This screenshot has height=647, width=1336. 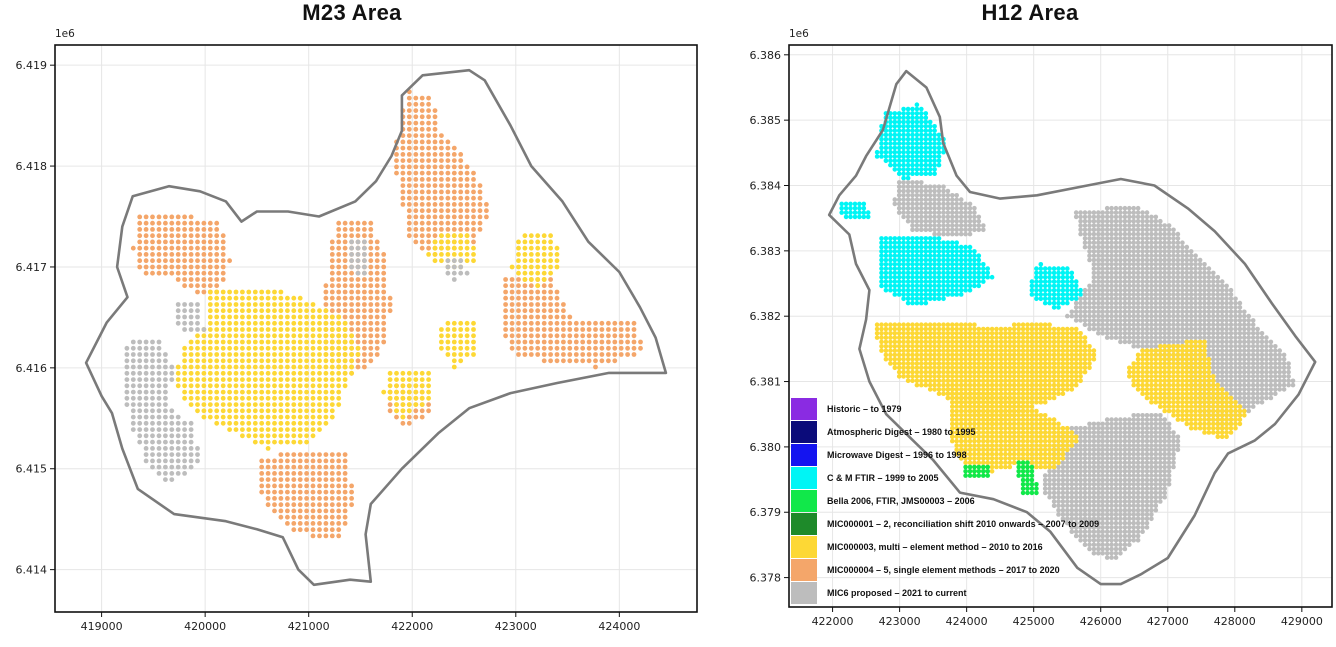 I want to click on x-tick-label: 421000, so click(x=309, y=626).